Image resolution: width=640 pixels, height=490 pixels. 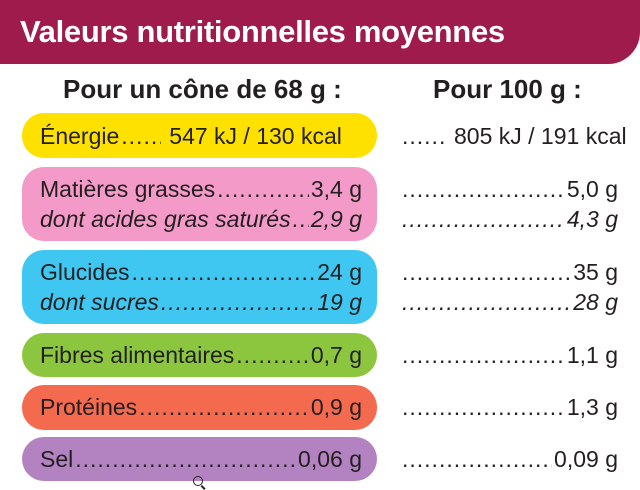 What do you see at coordinates (89, 407) in the screenshot?
I see `proteines-label: Protéines` at bounding box center [89, 407].